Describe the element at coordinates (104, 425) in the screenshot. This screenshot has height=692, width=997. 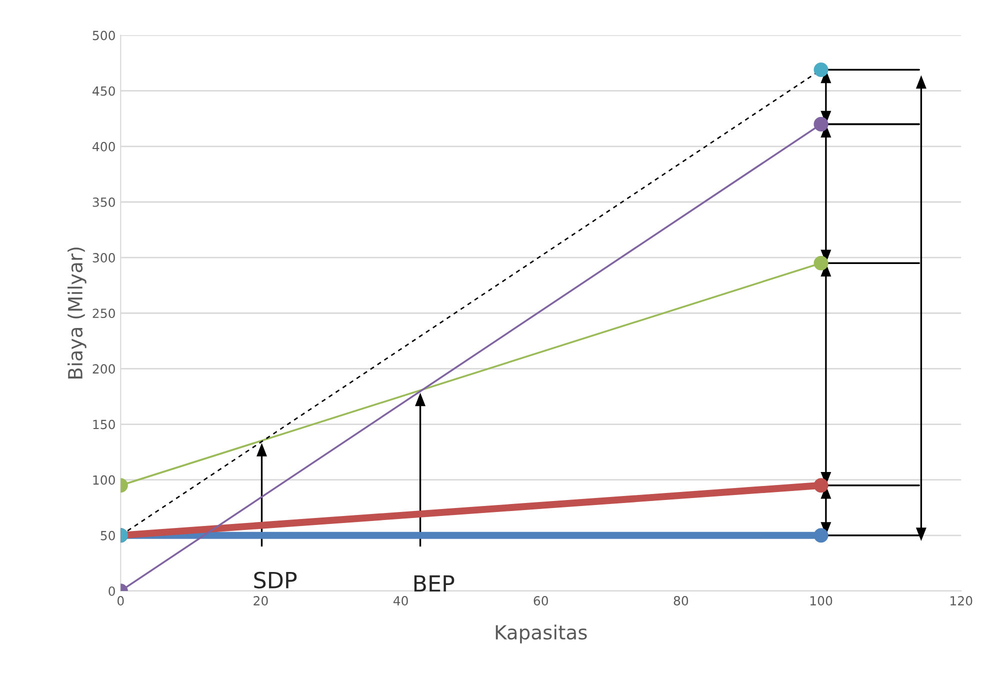
I see `y-tick-label: 150` at that location.